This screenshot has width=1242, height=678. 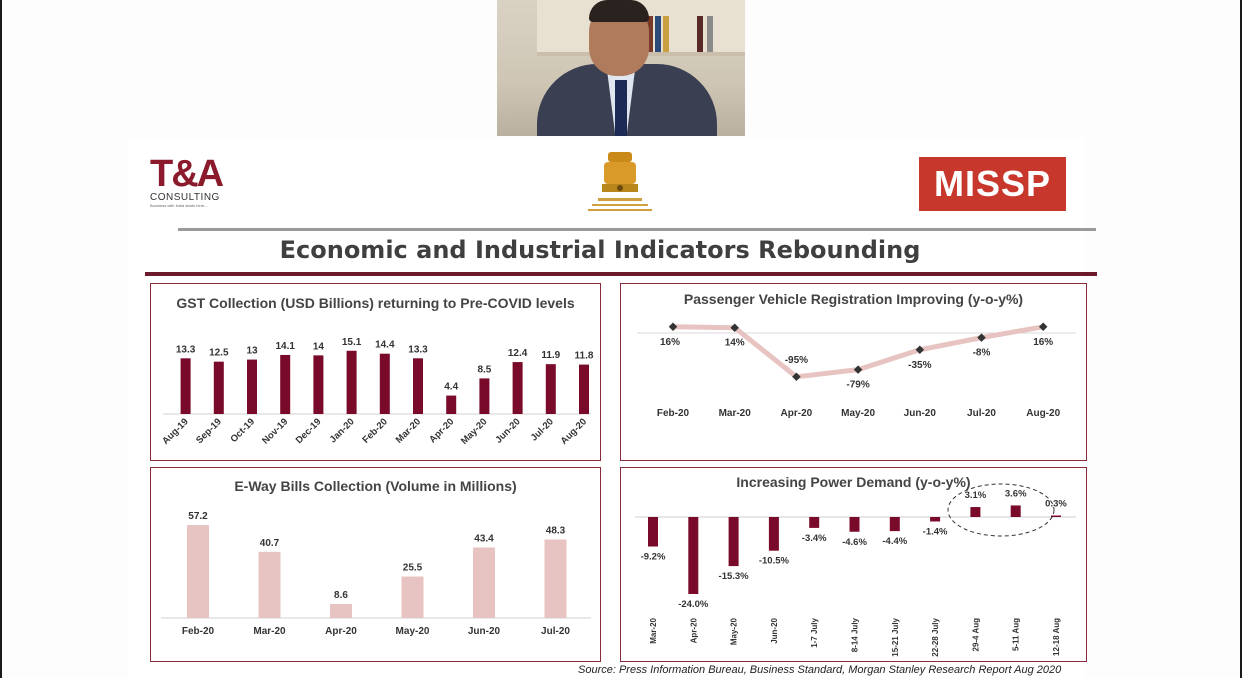 I want to click on window-frame-right, so click(x=1241, y=339).